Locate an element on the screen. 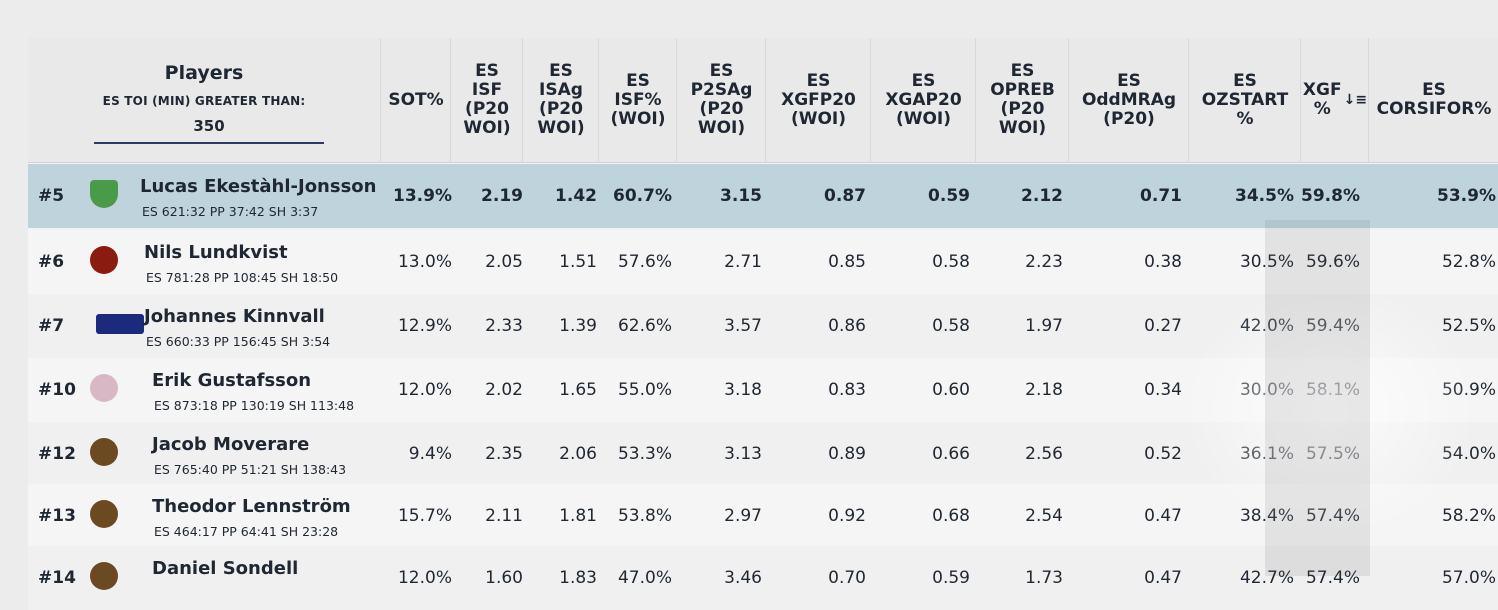  stat-cell: 3.13 is located at coordinates (743, 454).